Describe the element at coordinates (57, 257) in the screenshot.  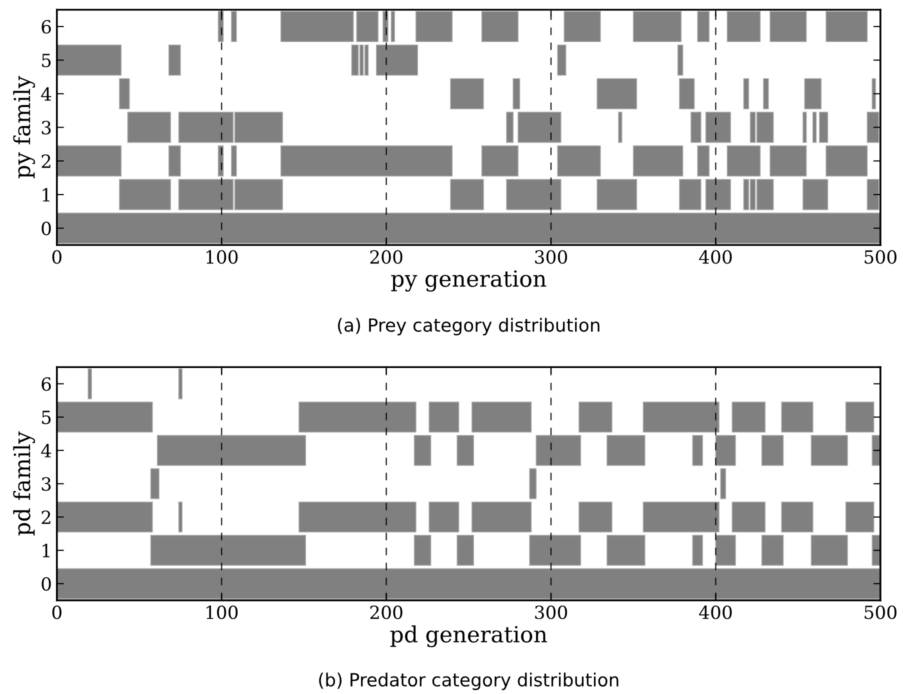
I see `x-tick-label: 0` at that location.